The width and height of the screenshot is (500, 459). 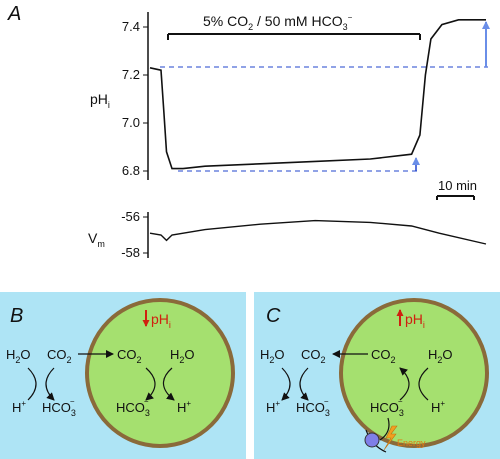 What do you see at coordinates (119, 96) in the screenshot?
I see `ph-axis: 7.4 7.2 7.0 6.8 pHi` at bounding box center [119, 96].